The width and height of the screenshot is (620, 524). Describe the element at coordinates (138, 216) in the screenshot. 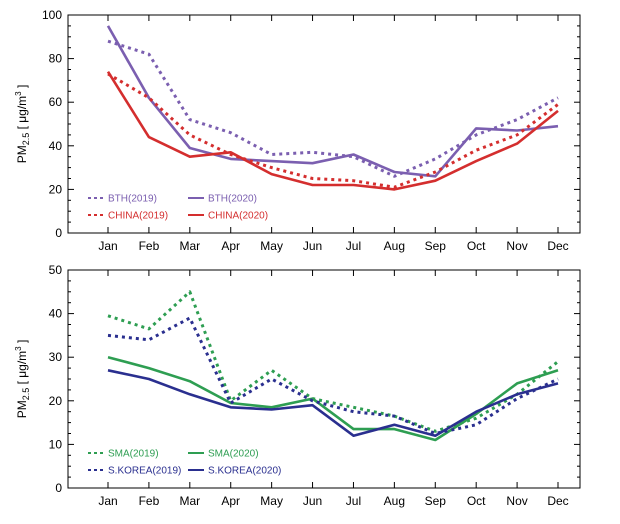

I see `legend-label: CHINA(2019)` at that location.